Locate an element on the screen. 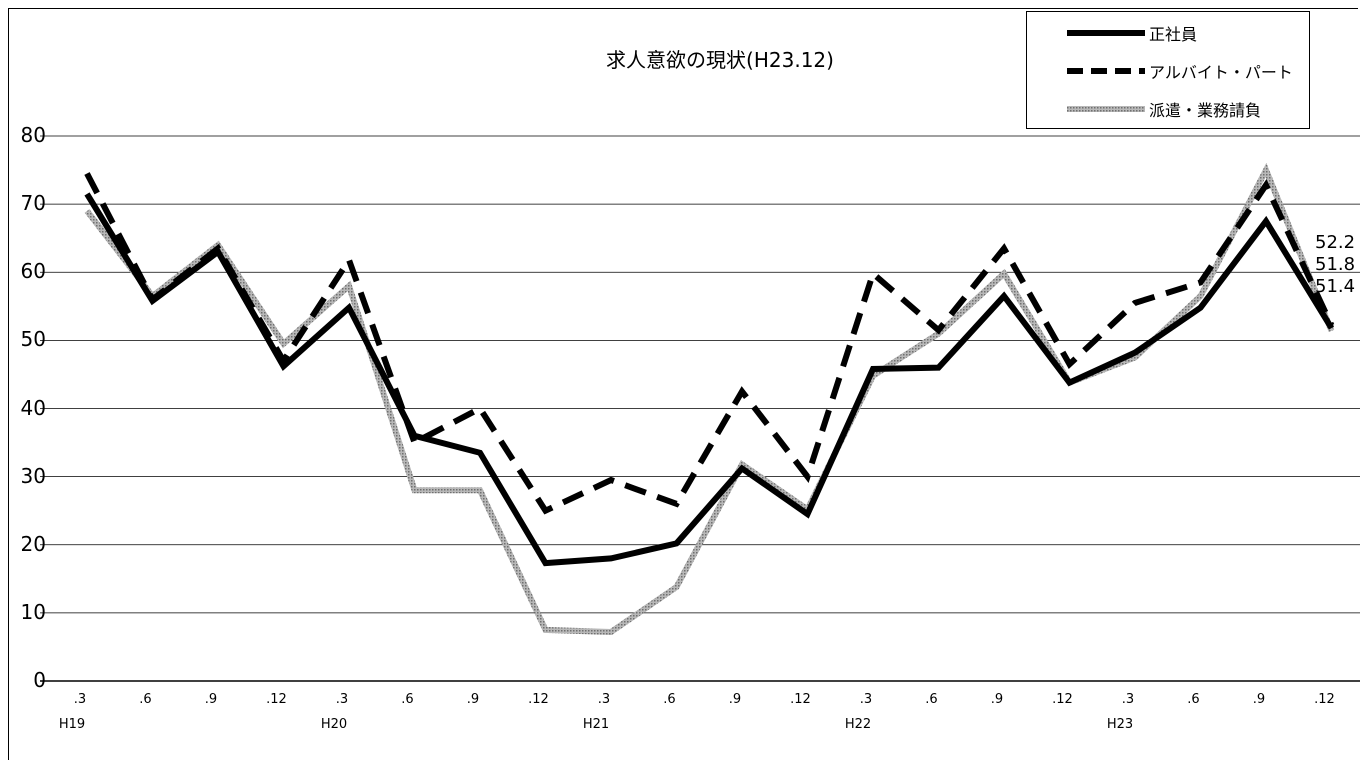 Image resolution: width=1360 pixels, height=762 pixels. legend-item-haken: 派遣・業務請負 is located at coordinates (1164, 109).